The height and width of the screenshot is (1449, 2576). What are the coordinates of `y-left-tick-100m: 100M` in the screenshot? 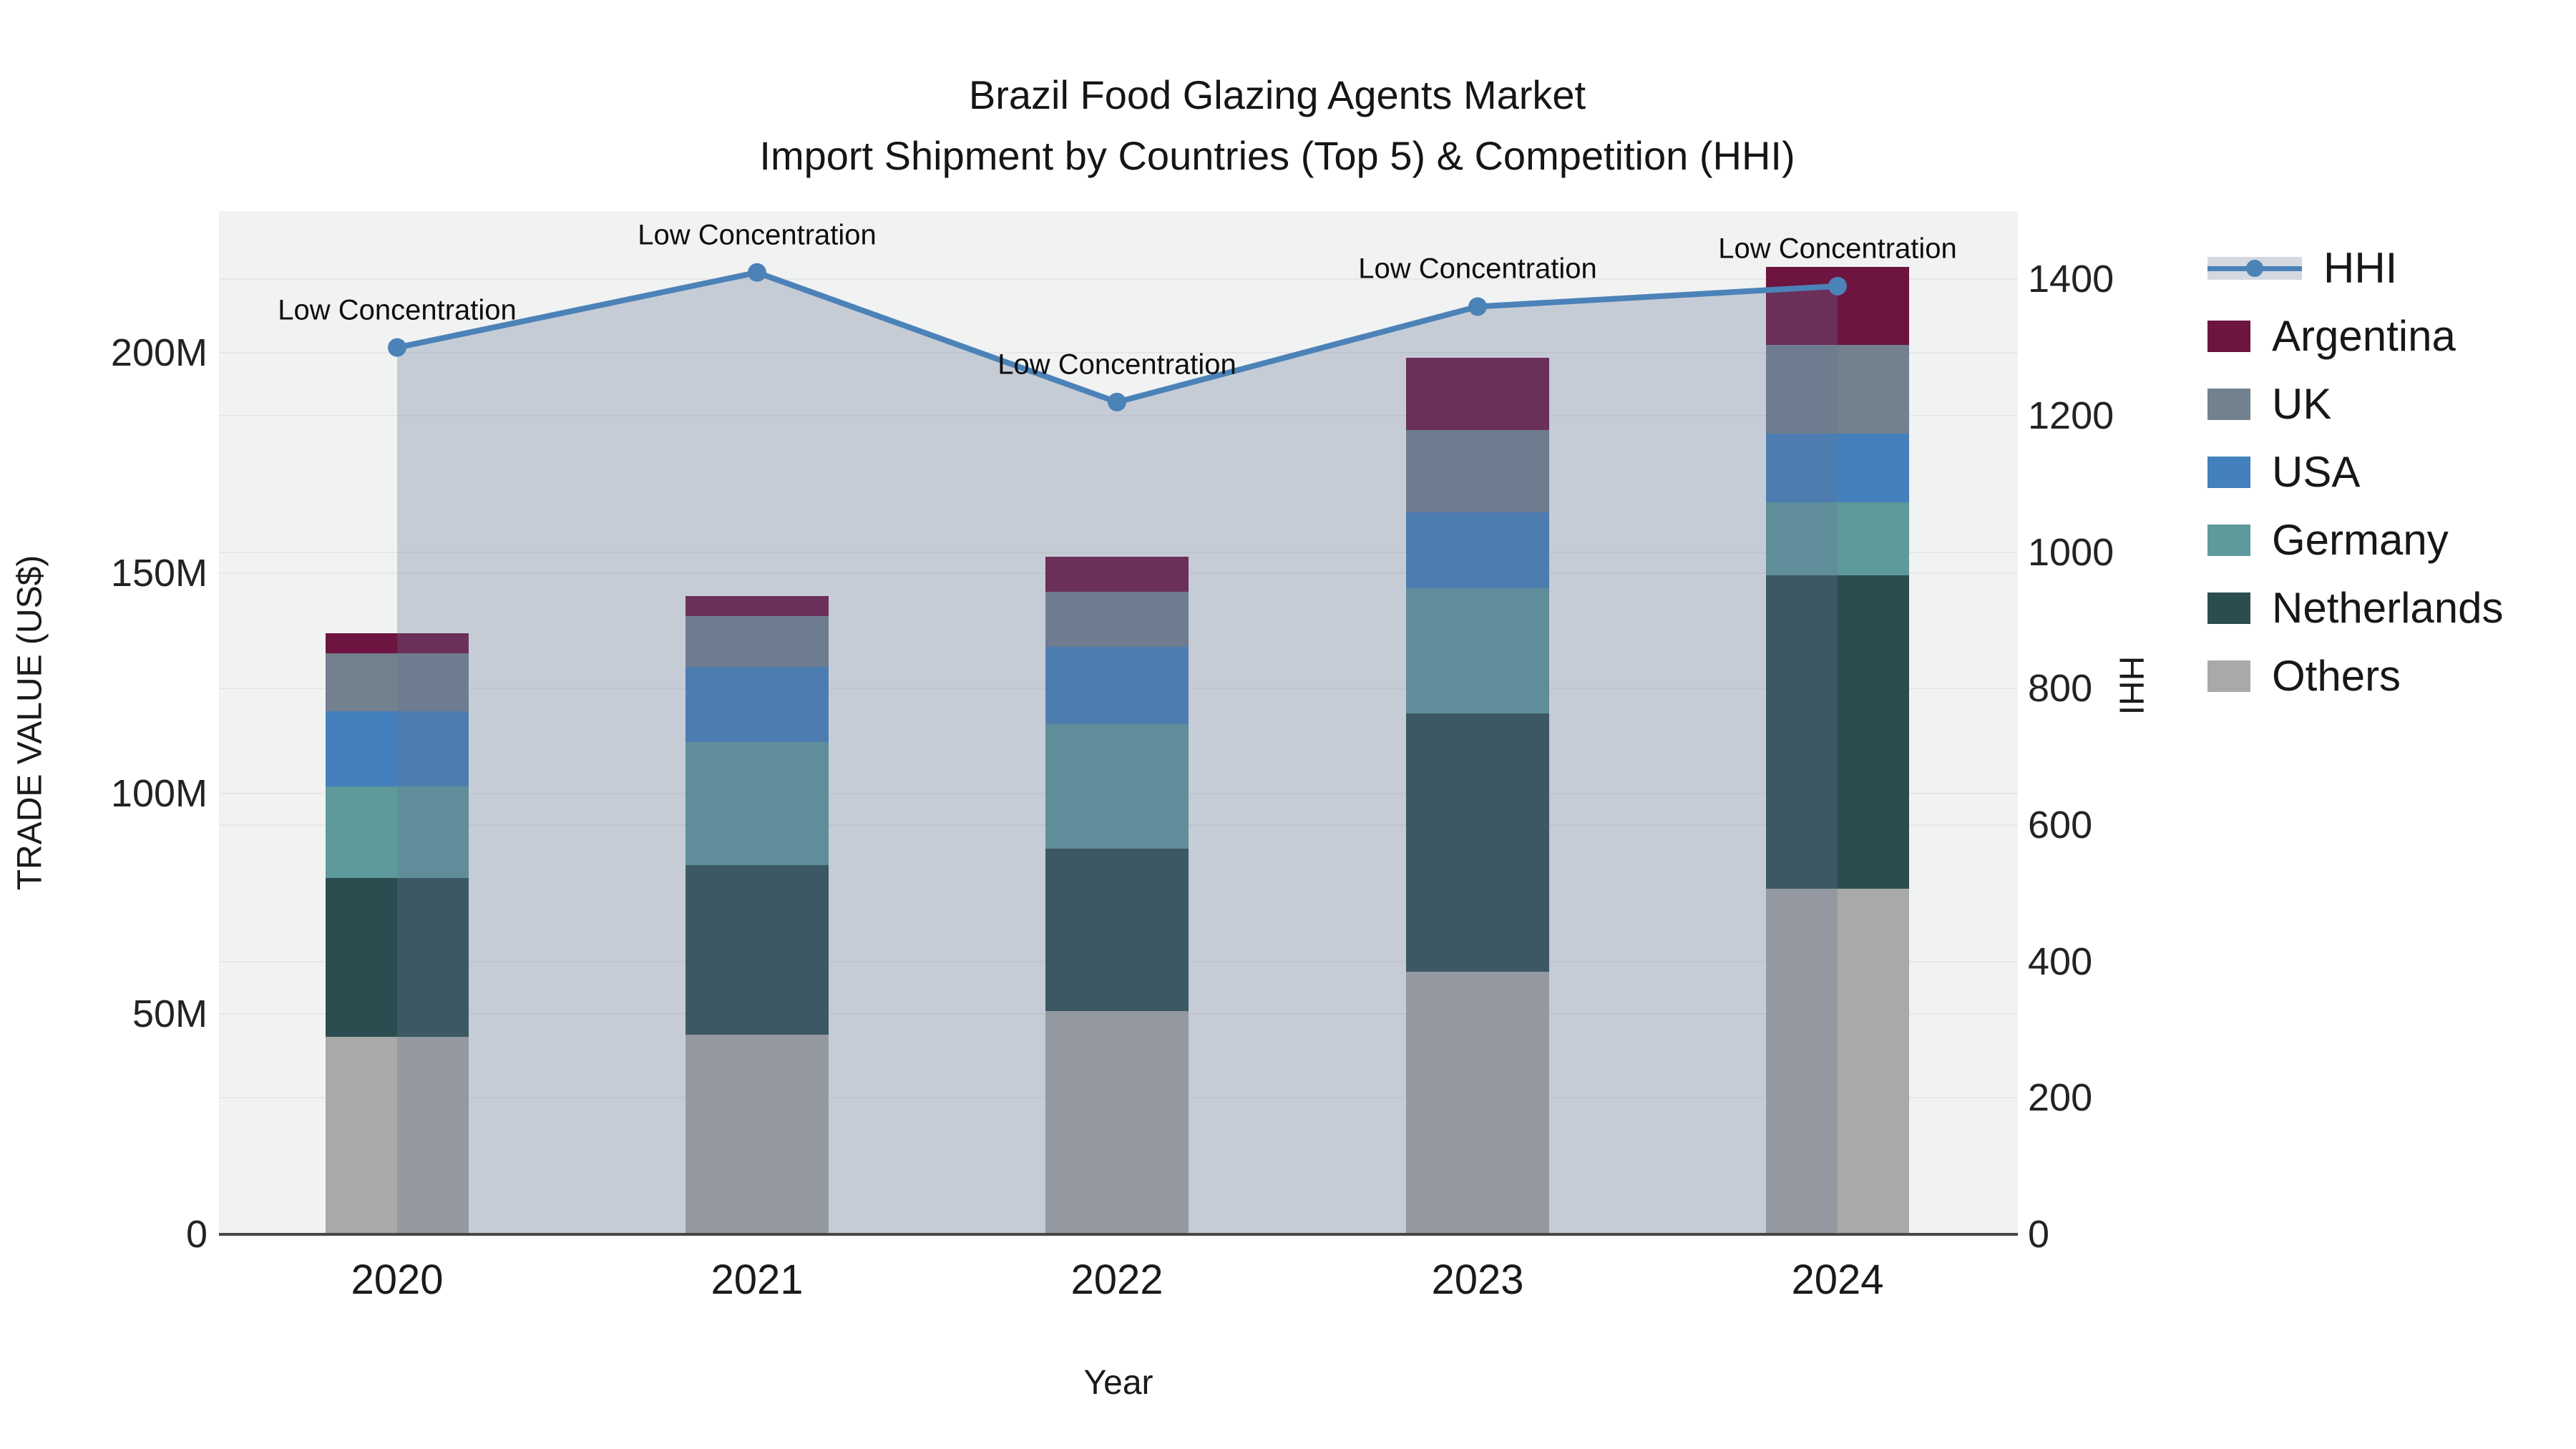 It's located at (159, 794).